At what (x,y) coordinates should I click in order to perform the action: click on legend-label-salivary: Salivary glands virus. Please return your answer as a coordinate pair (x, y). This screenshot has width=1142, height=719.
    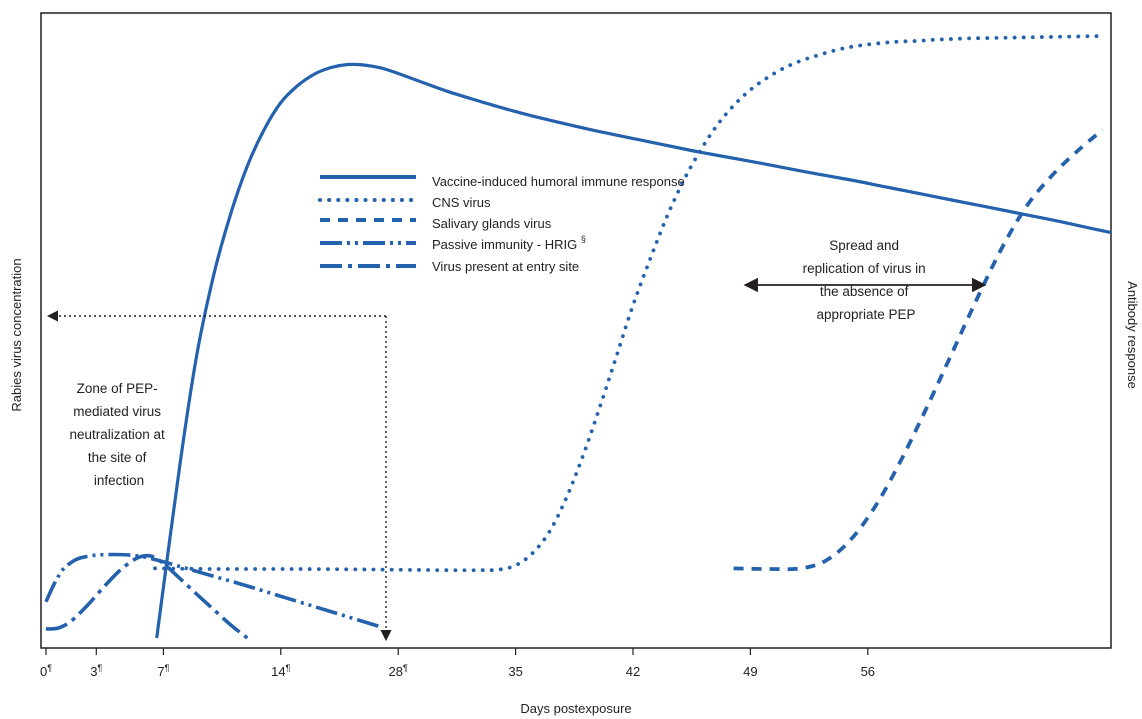
    Looking at the image, I should click on (492, 223).